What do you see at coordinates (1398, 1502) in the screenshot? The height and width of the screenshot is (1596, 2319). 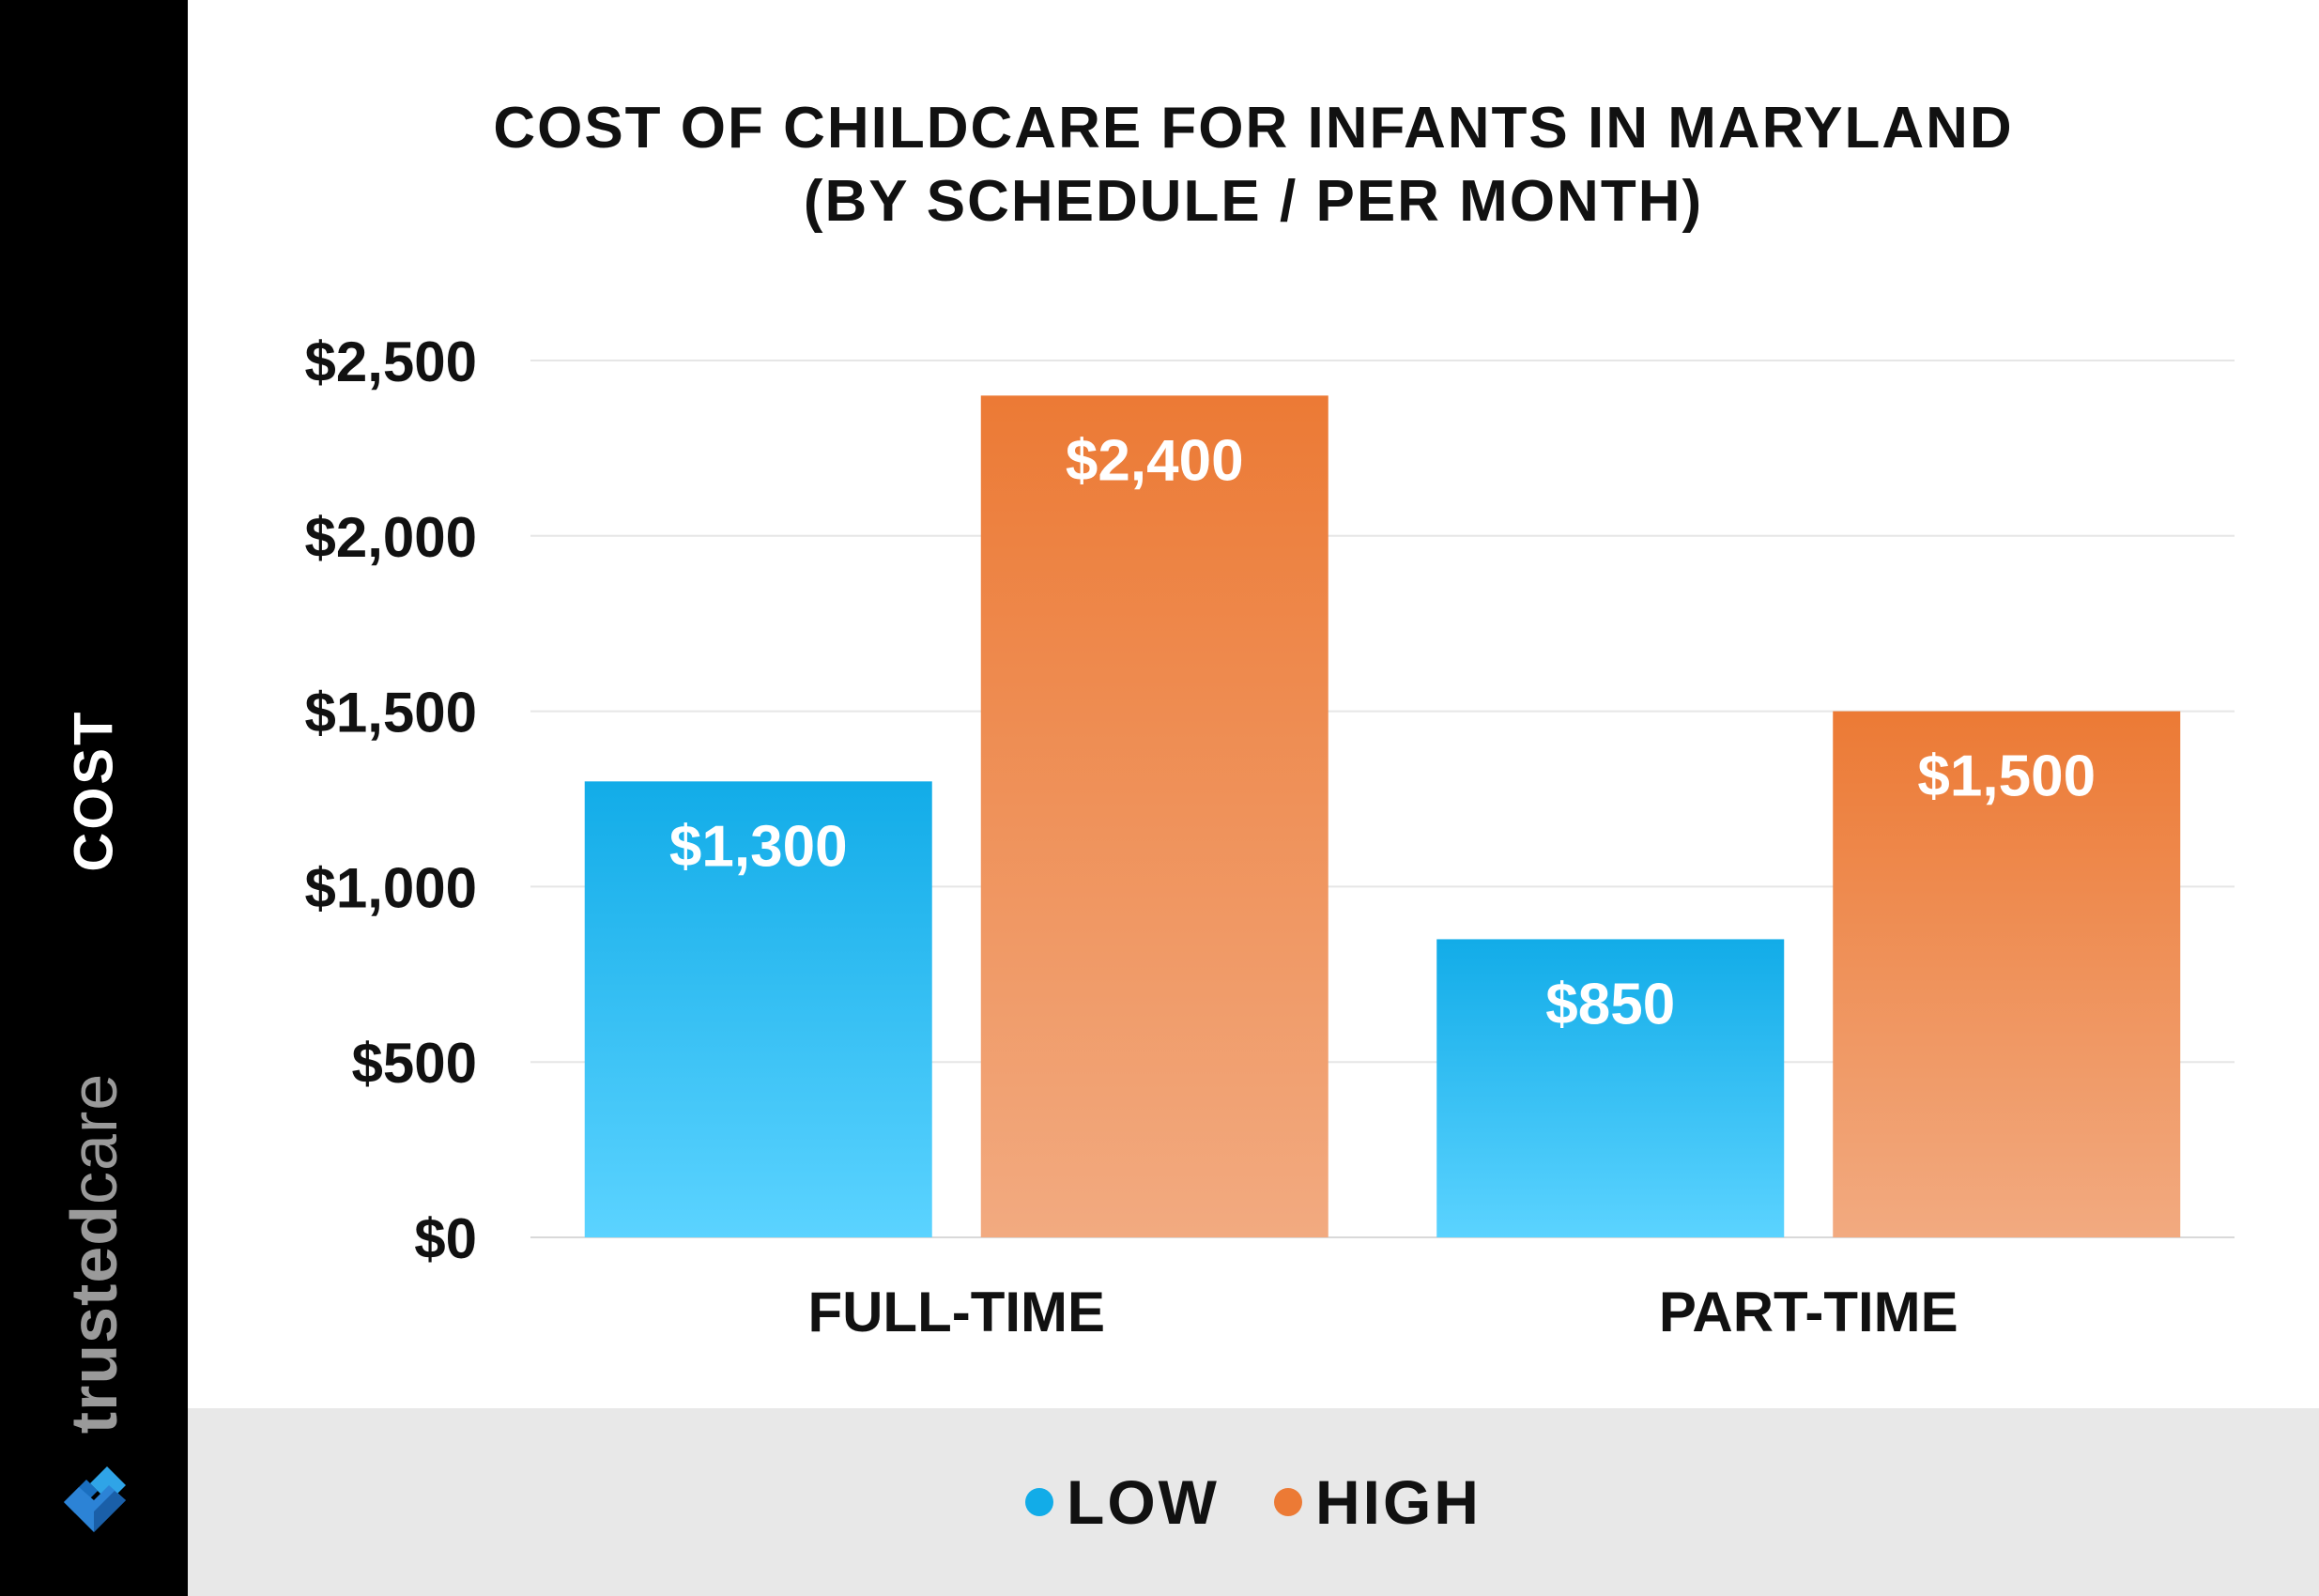 I see `legend-high-label: HIGH` at bounding box center [1398, 1502].